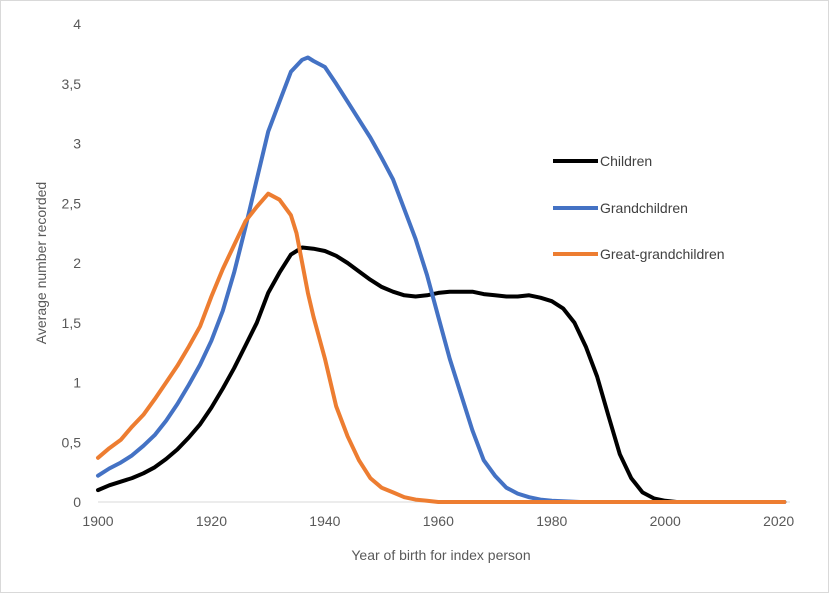 The height and width of the screenshot is (594, 829). What do you see at coordinates (77, 502) in the screenshot?
I see `y-tick-label: 0` at bounding box center [77, 502].